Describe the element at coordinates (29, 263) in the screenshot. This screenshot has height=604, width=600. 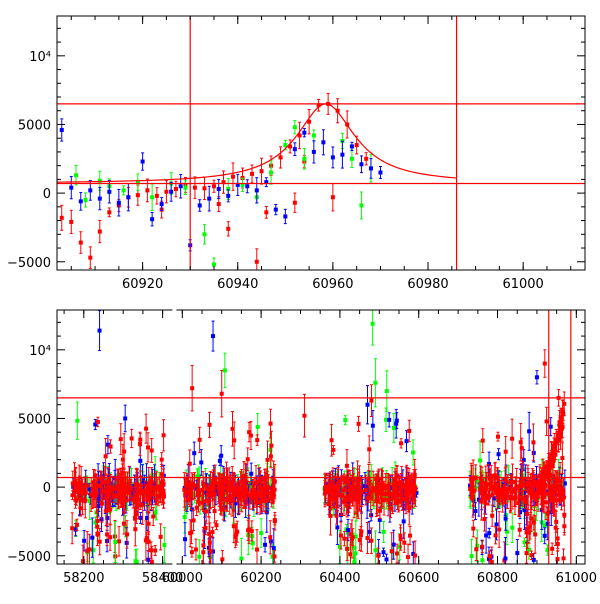
I see `y-tick-label: −5000` at that location.